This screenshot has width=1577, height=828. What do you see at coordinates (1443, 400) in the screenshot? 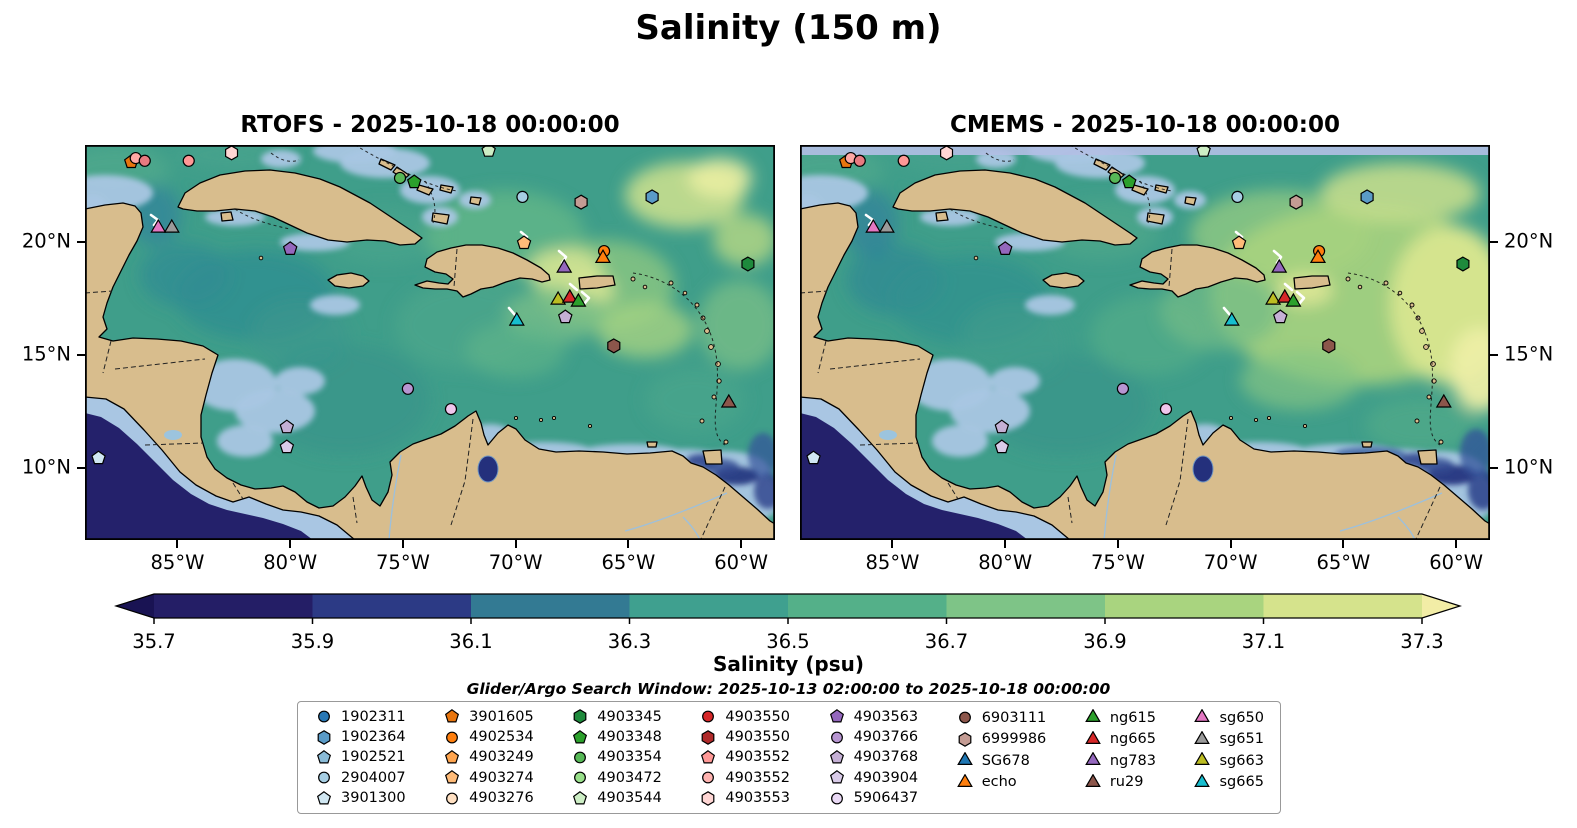
I see `map-marker-ru29` at bounding box center [1443, 400].